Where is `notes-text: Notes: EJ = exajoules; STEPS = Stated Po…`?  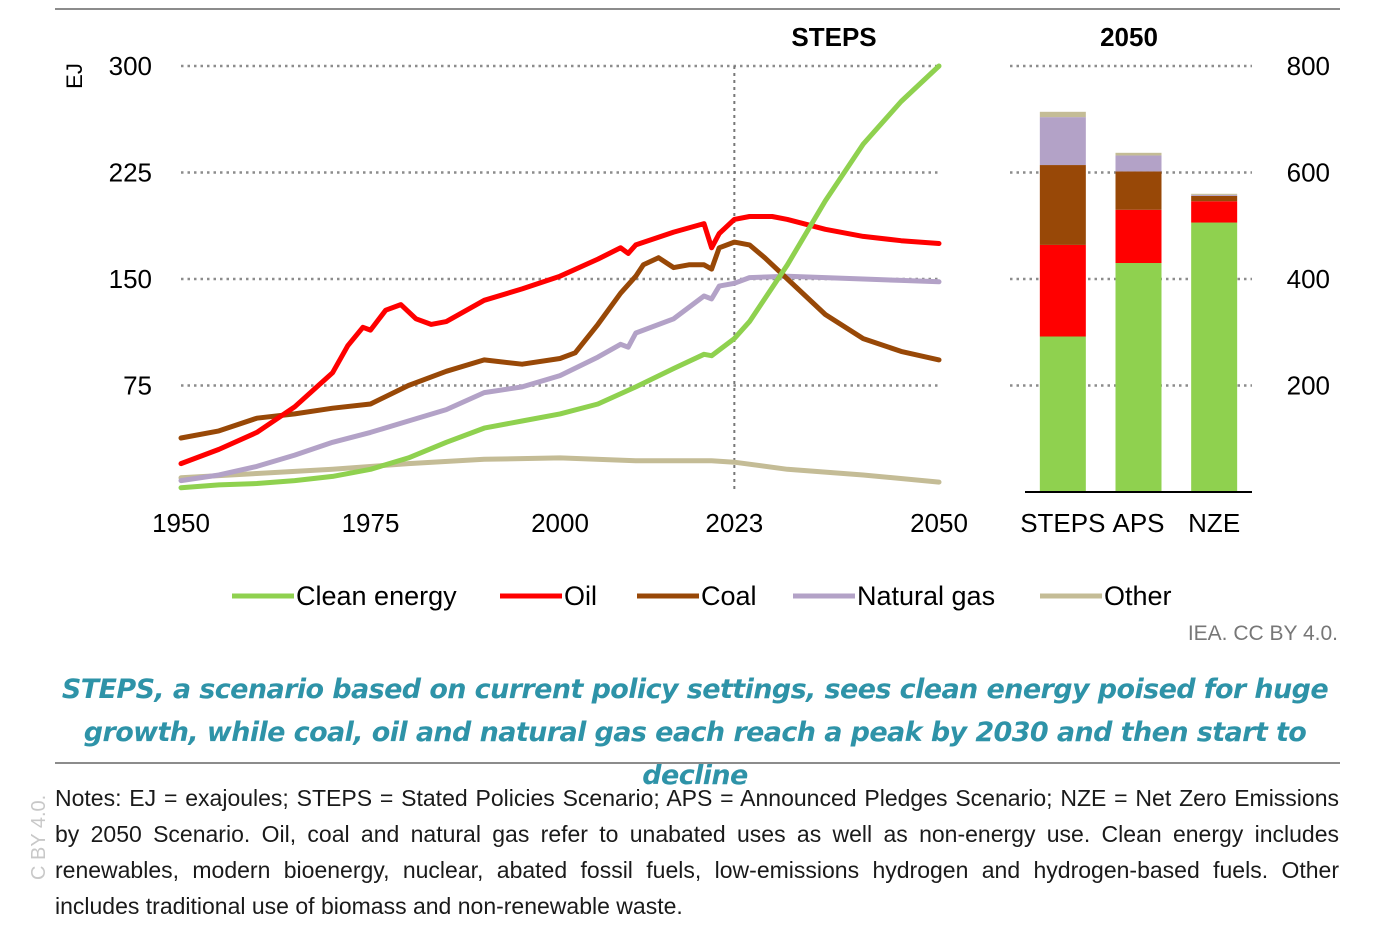 notes-text: Notes: EJ = exajoules; STEPS = Stated Po… is located at coordinates (697, 852).